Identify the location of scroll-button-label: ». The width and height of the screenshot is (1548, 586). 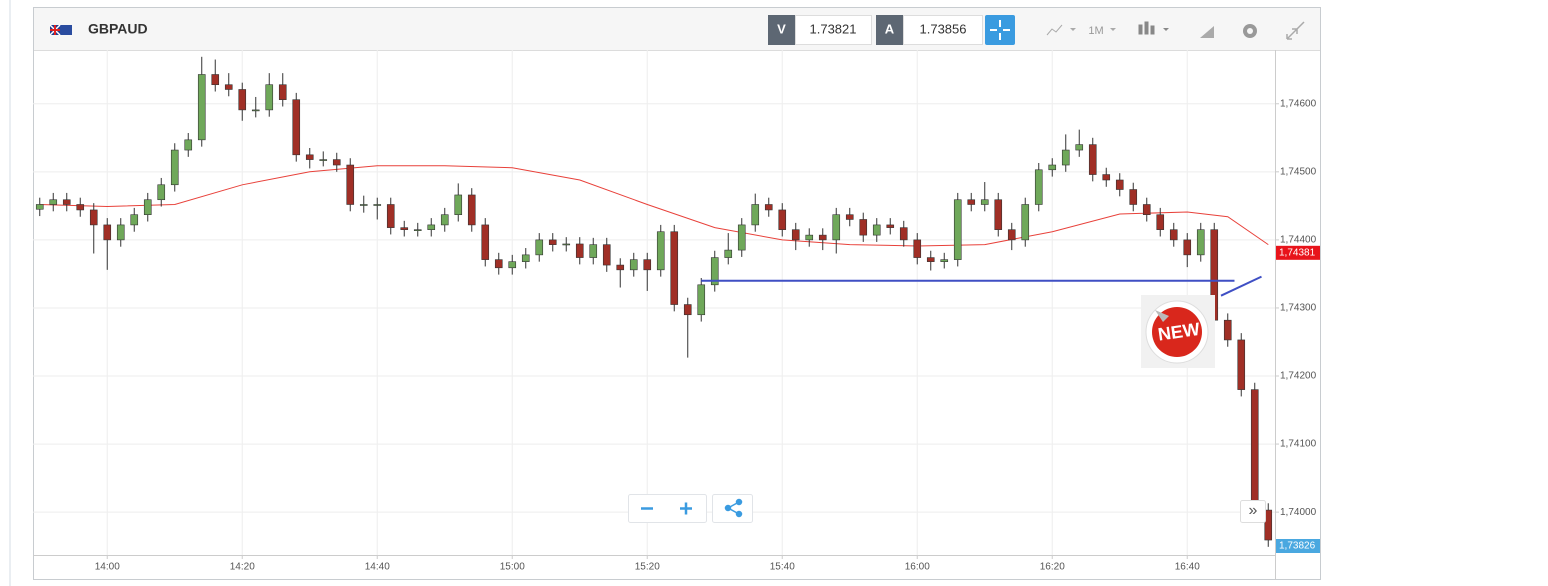
(1253, 510).